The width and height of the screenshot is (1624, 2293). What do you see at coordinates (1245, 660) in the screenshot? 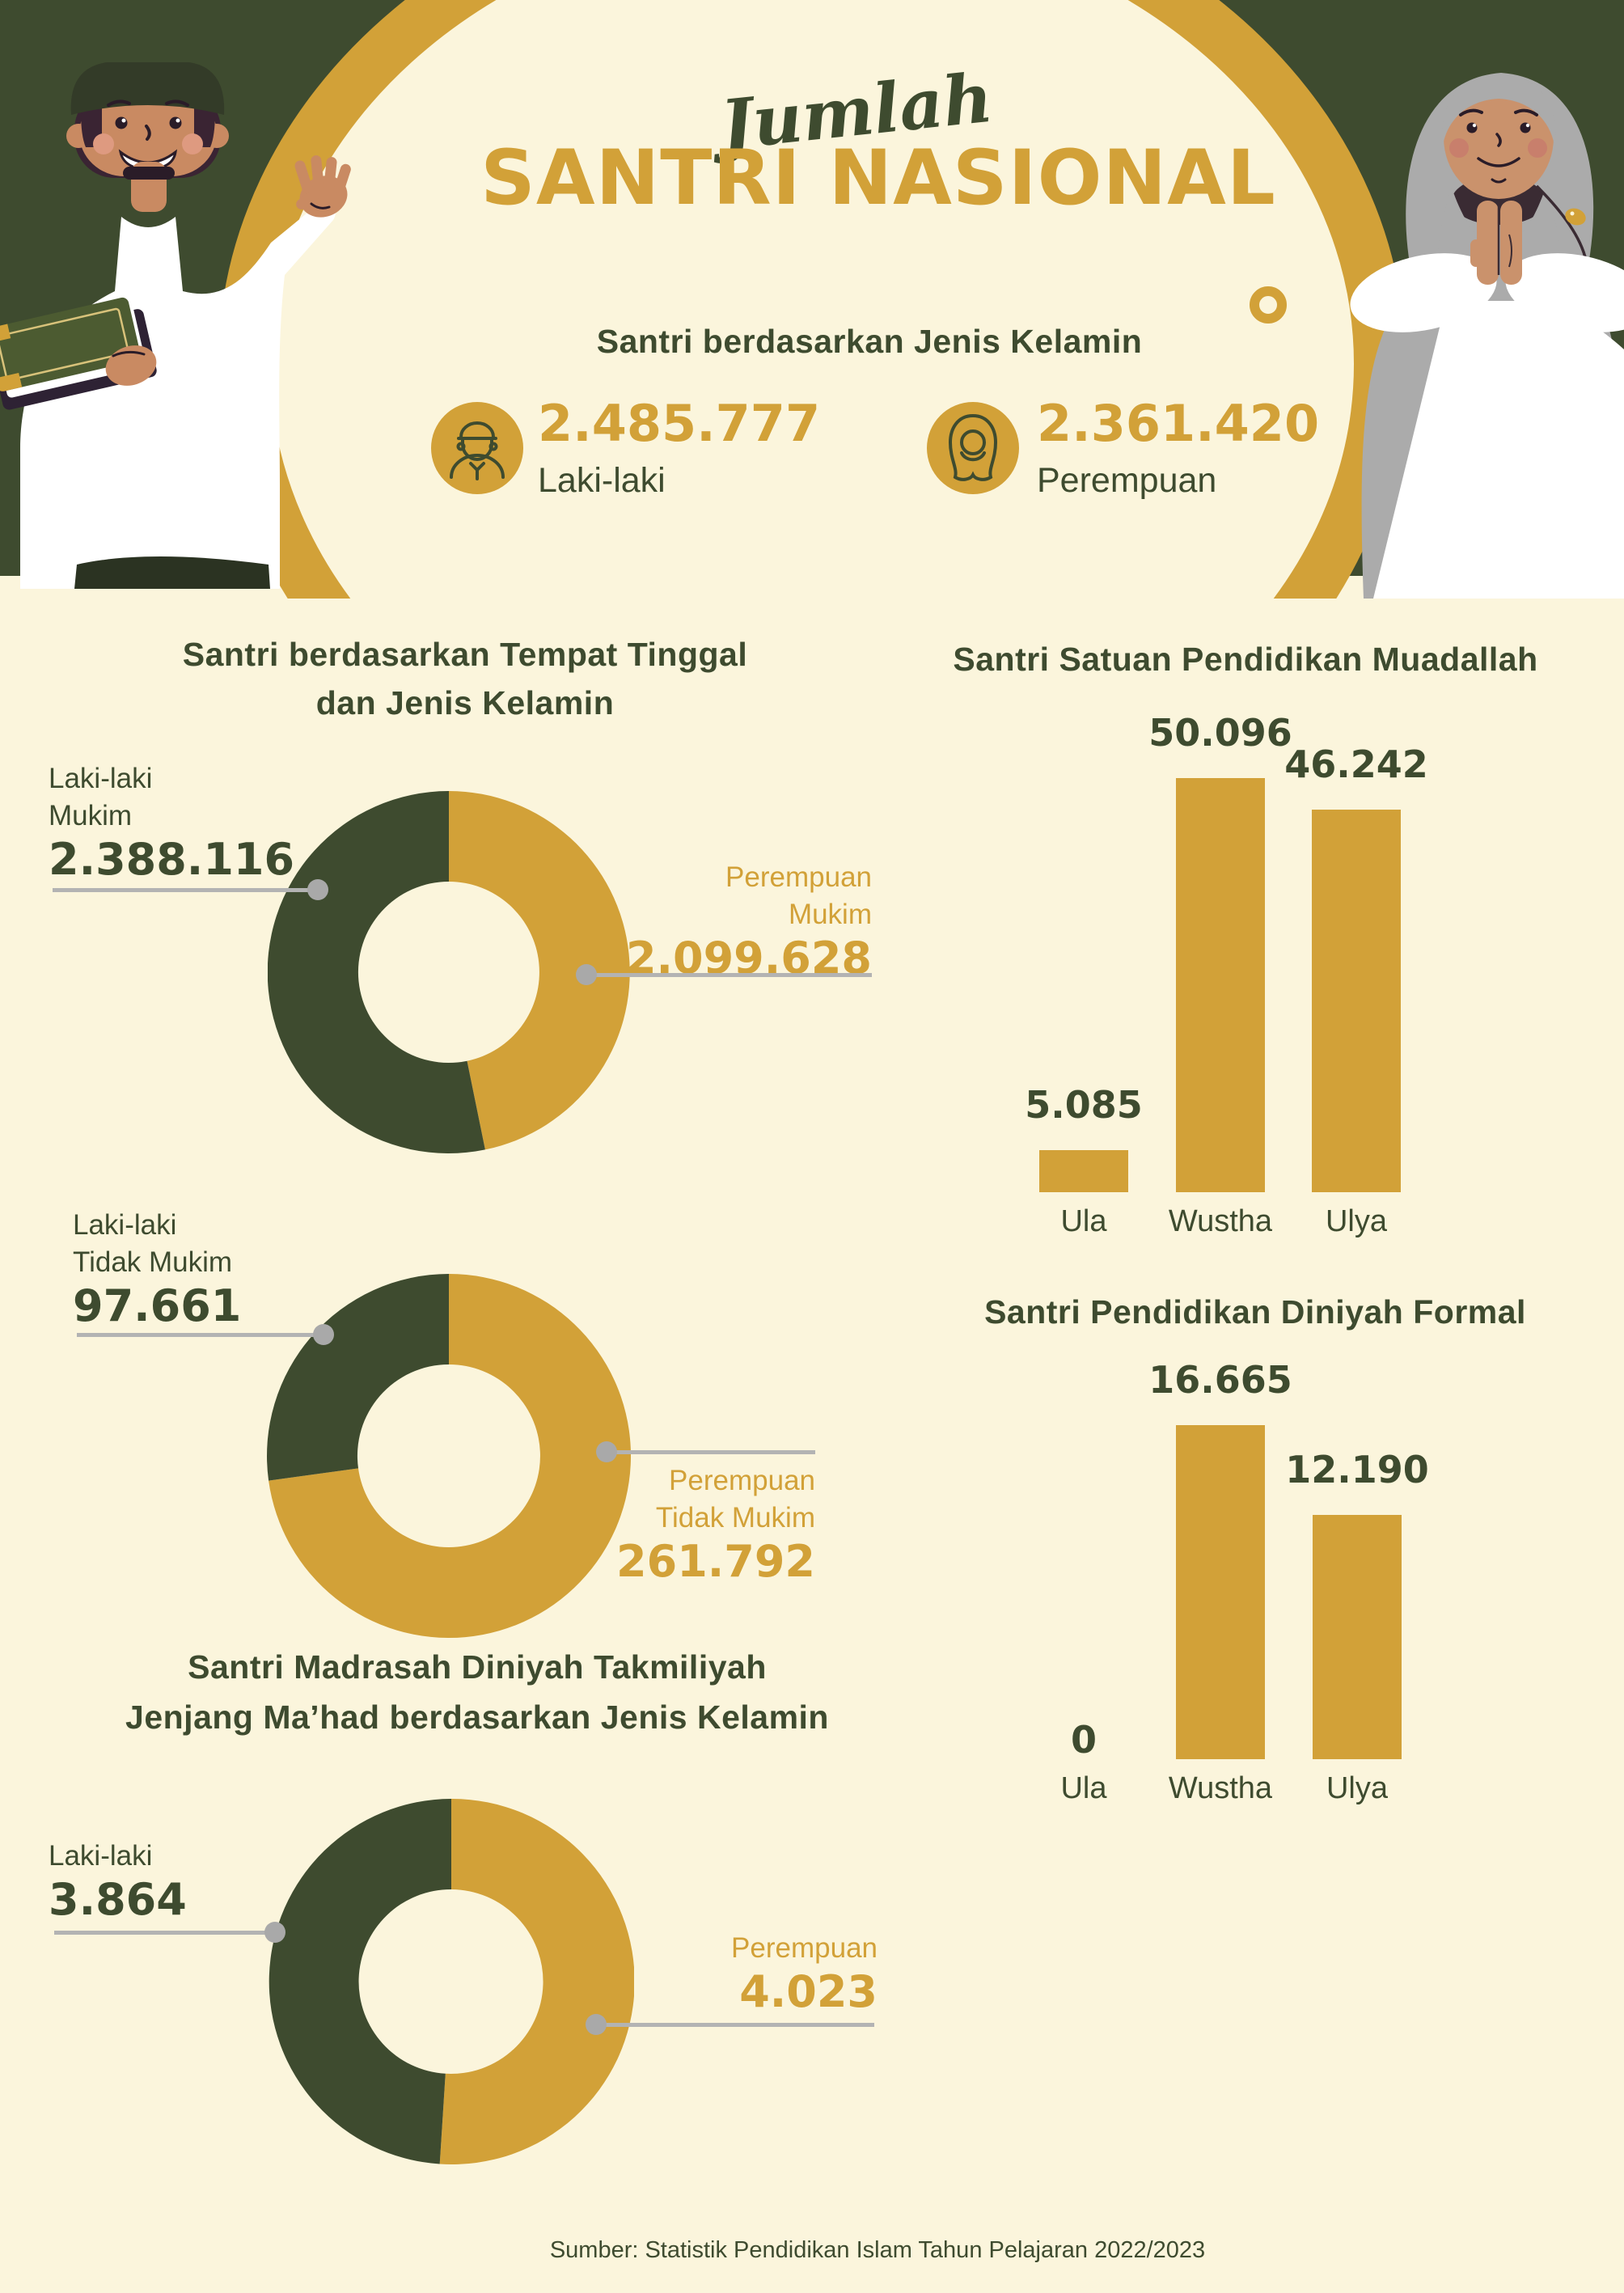
I see `section-title-muadallah: Santri Satuan Pendidikan Muadallah` at bounding box center [1245, 660].